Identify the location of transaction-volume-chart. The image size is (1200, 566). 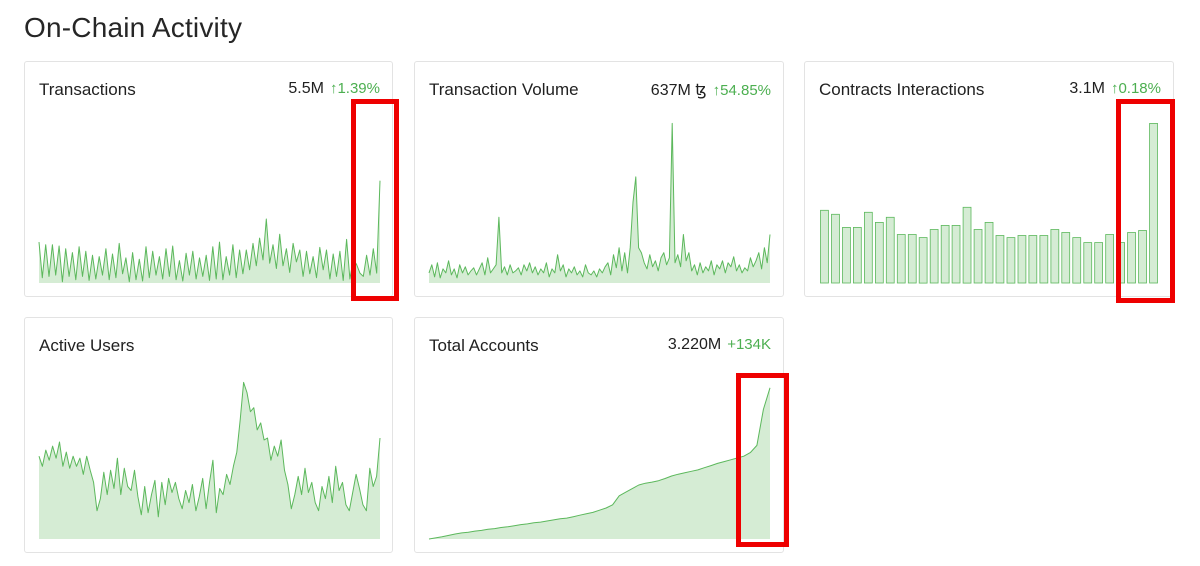
(599, 203).